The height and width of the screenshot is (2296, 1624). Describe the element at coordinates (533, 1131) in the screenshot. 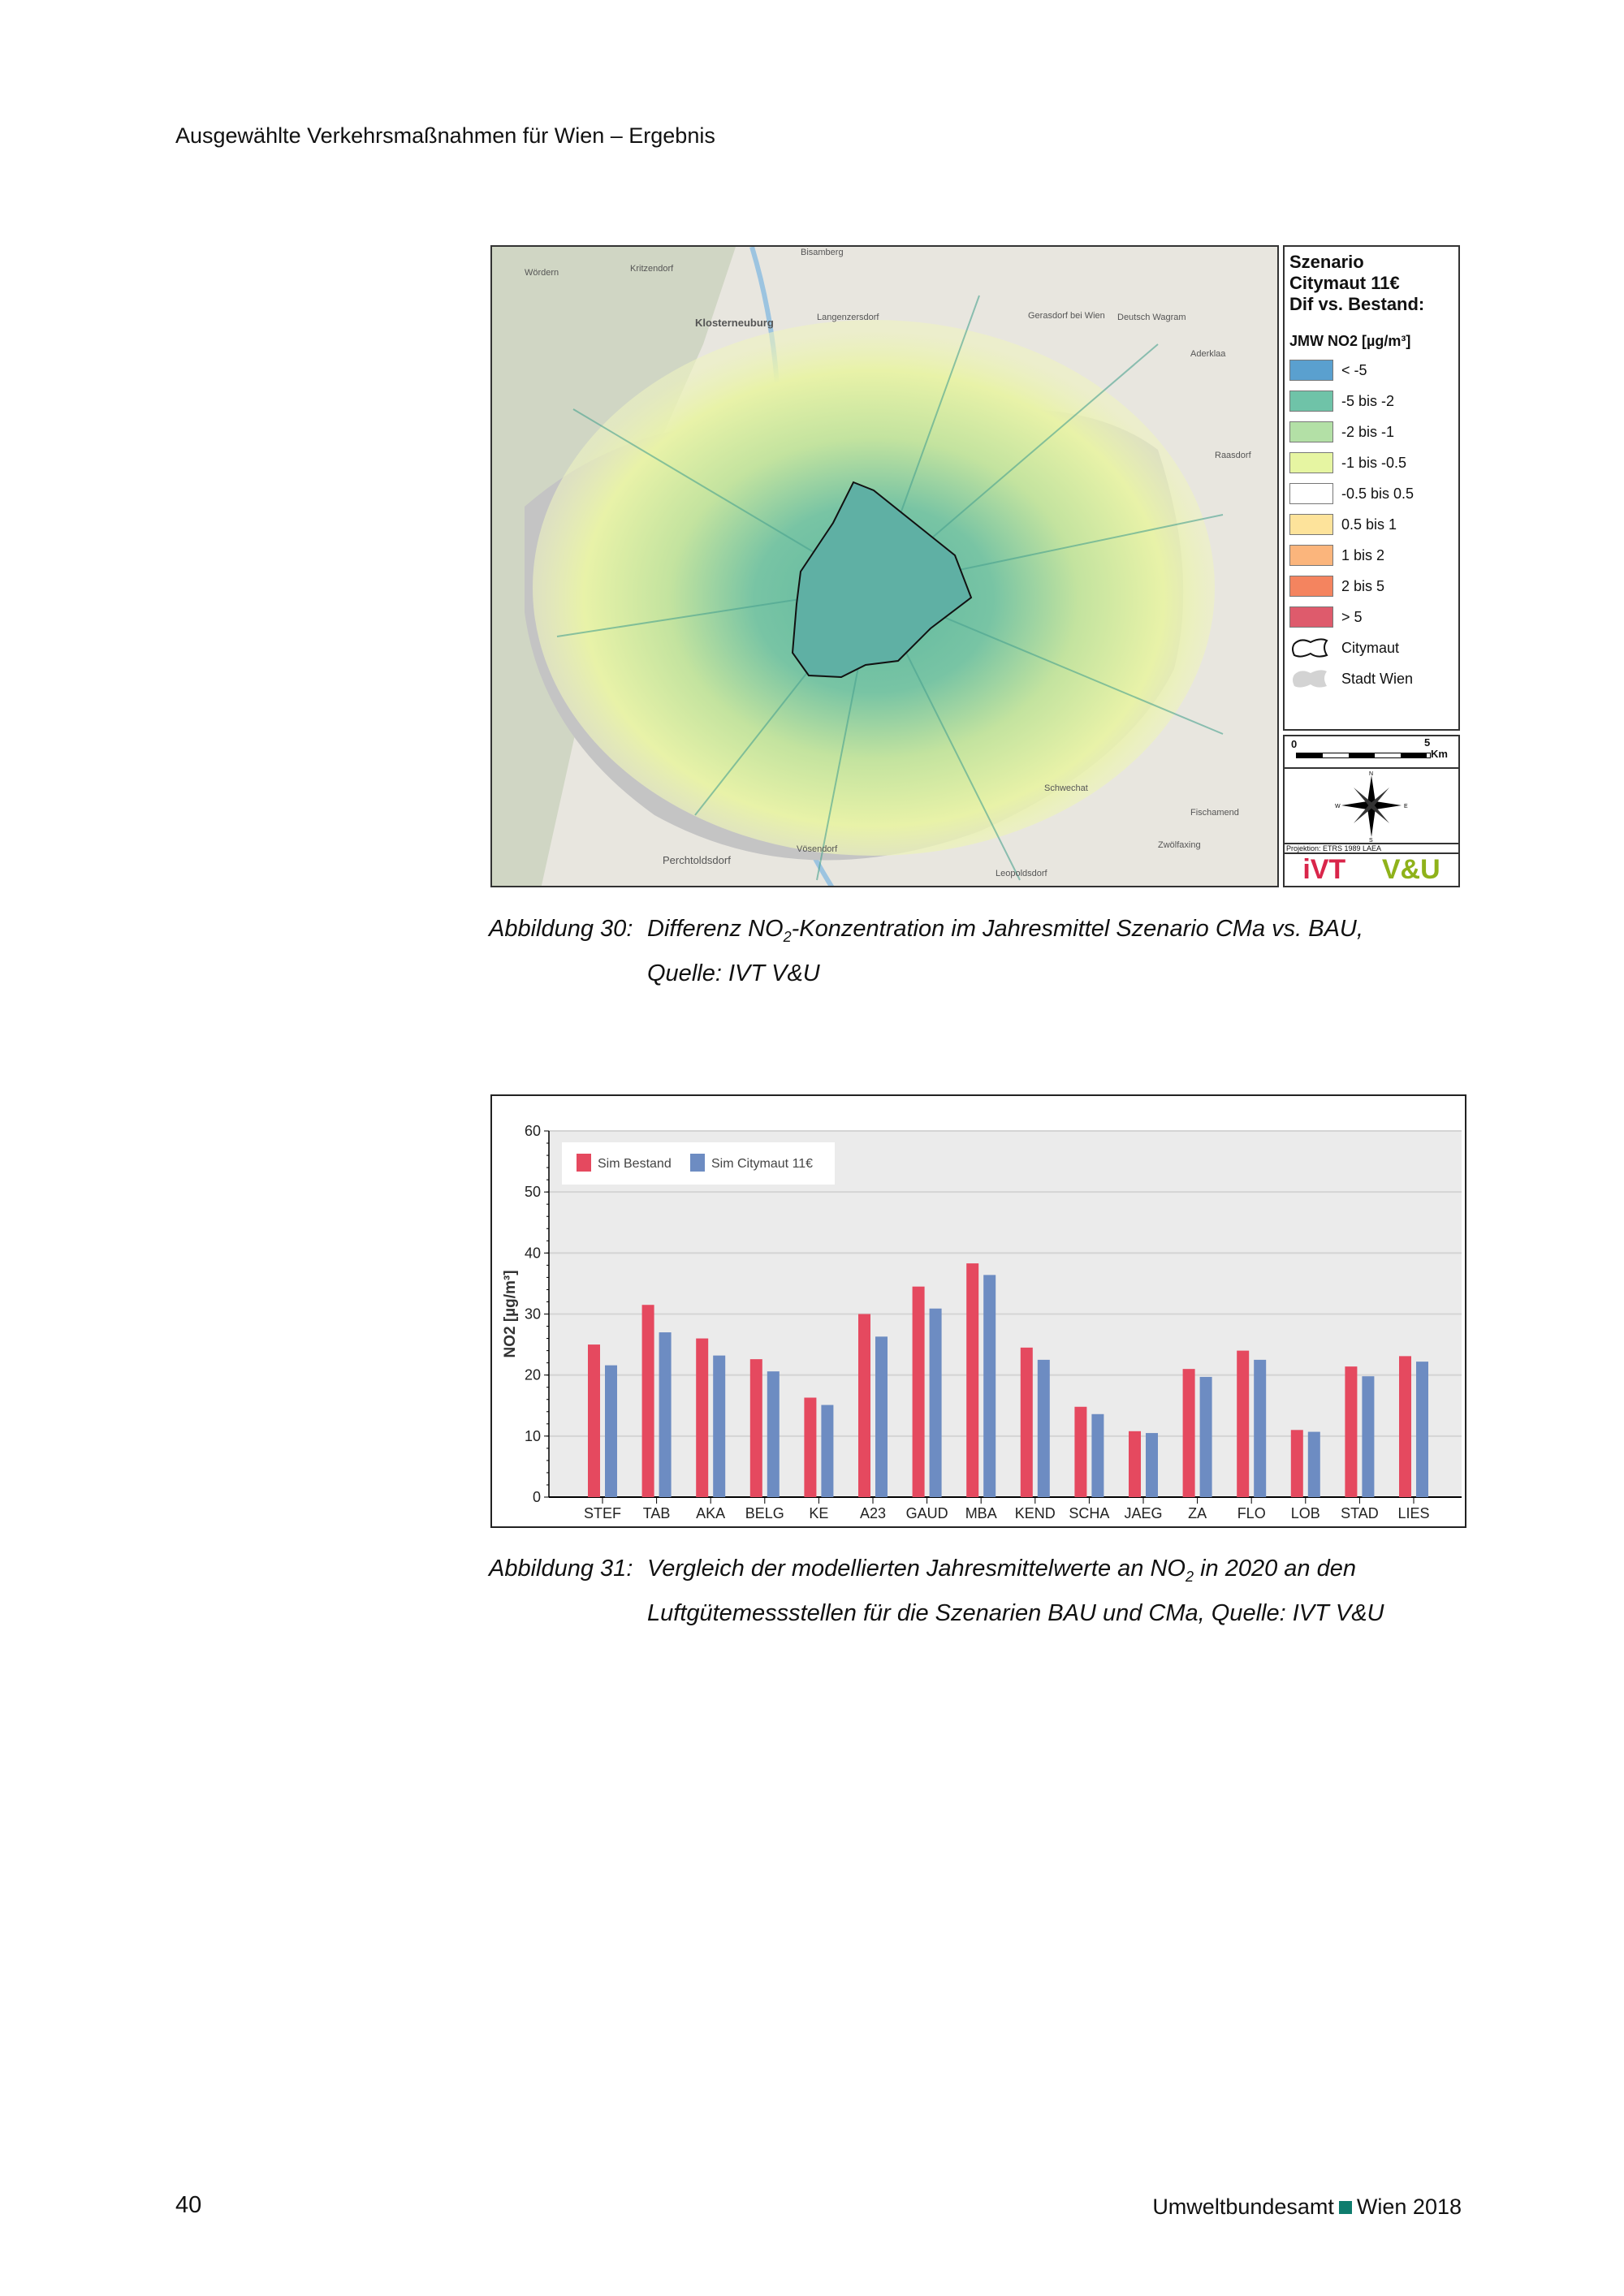

I see `y-tick-label: 60` at that location.